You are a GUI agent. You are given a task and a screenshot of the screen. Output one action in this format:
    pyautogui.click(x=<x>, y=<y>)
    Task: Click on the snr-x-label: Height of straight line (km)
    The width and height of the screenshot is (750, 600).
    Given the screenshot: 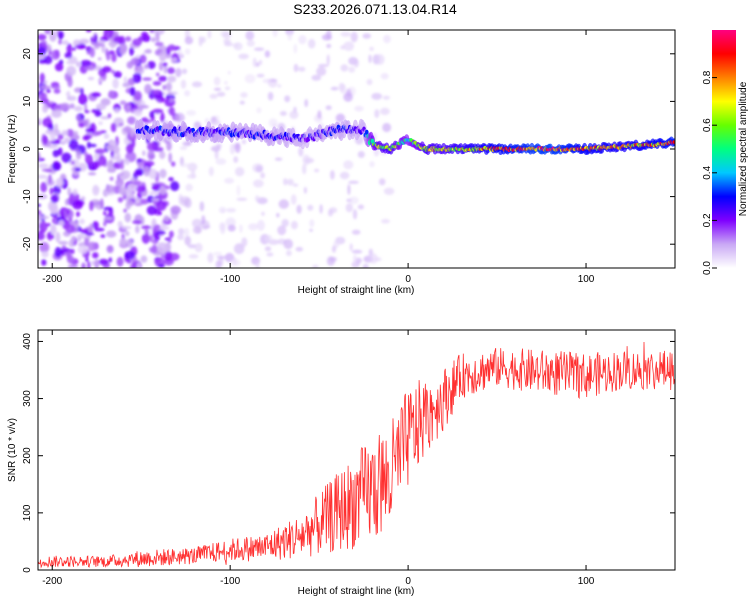 What is the action you would take?
    pyautogui.click(x=356, y=591)
    